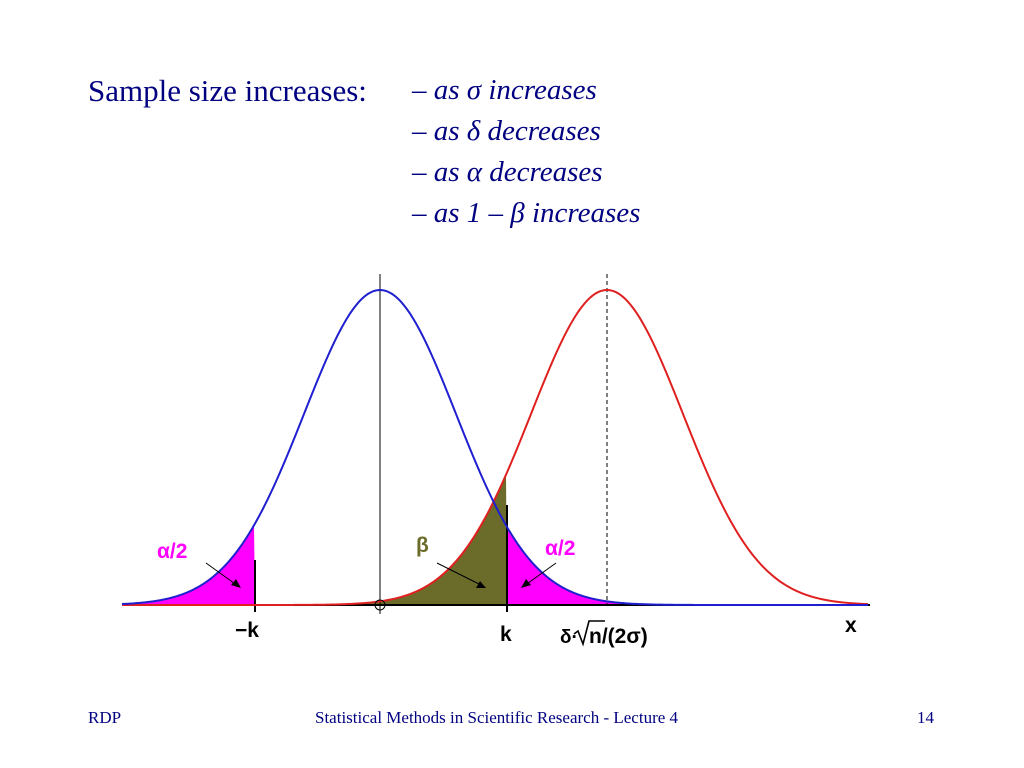  Describe the element at coordinates (172, 551) in the screenshot. I see `alpha-half-left-label: α/2` at that location.